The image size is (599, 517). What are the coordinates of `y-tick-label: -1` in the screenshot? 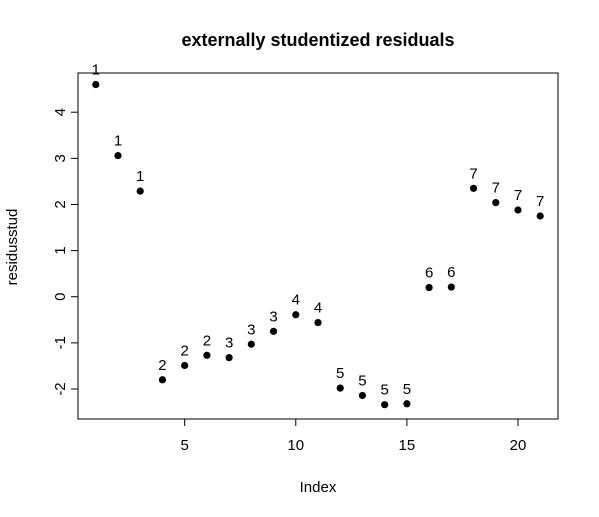 It's located at (60, 342).